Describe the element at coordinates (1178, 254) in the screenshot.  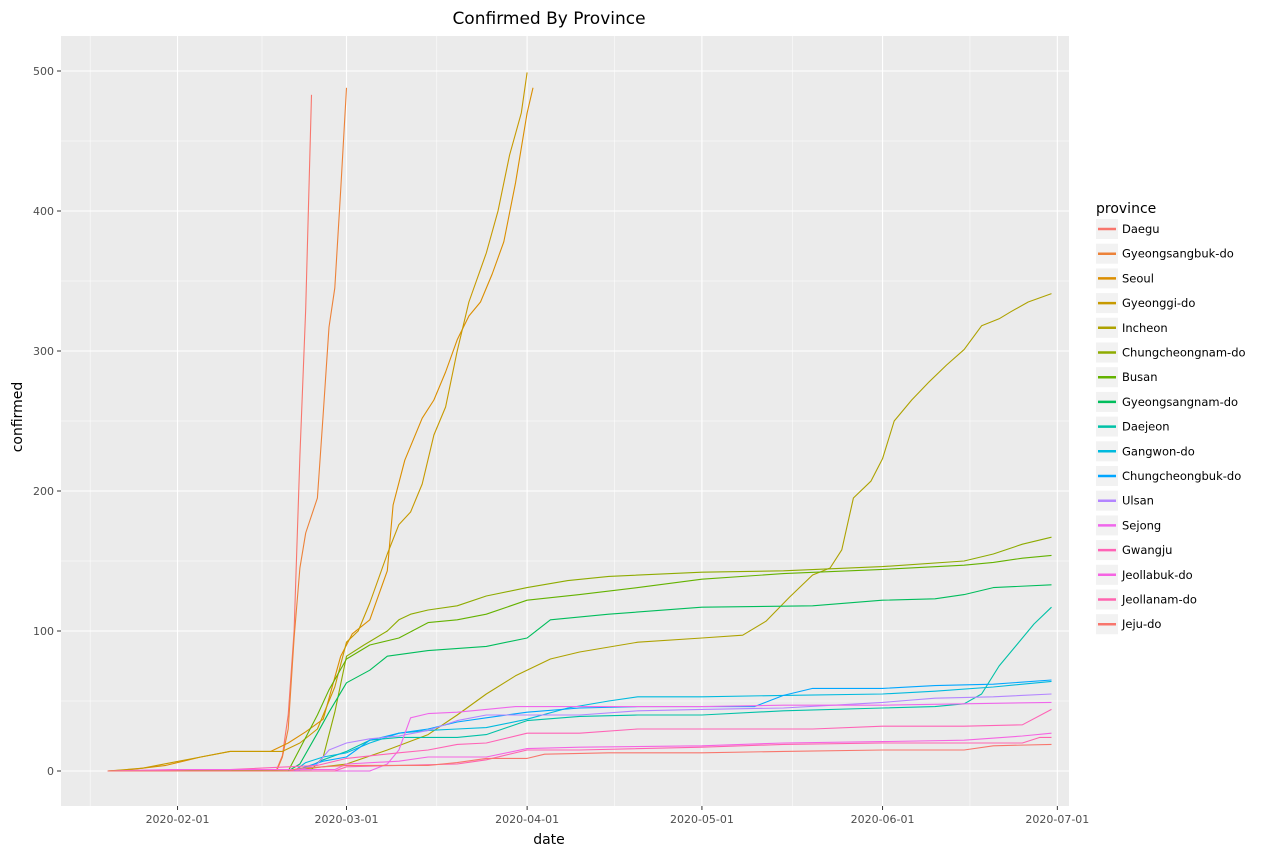
I see `legend-label: Gyeongsangbuk-do` at that location.